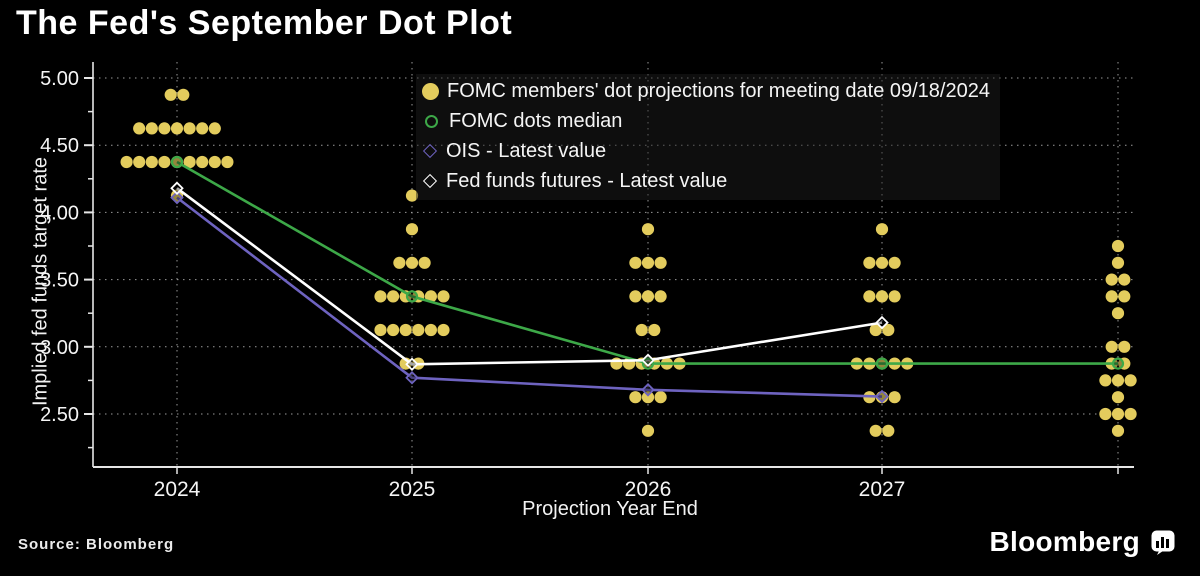  I want to click on x-axis-title: Projection Year End, so click(610, 509).